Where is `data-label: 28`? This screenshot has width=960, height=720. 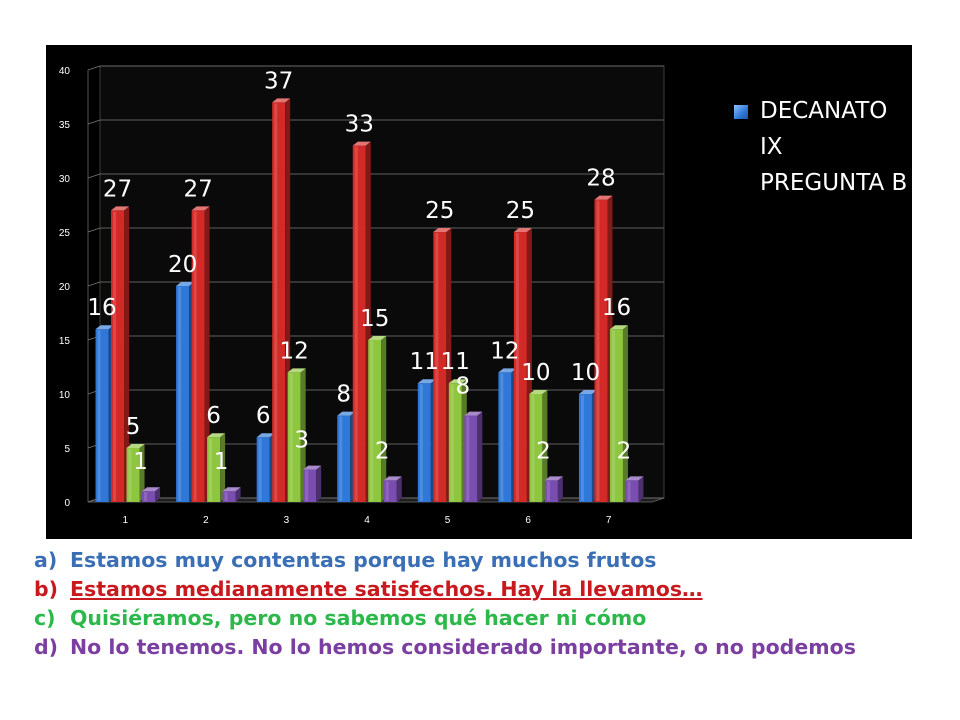
data-label: 28 is located at coordinates (600, 179).